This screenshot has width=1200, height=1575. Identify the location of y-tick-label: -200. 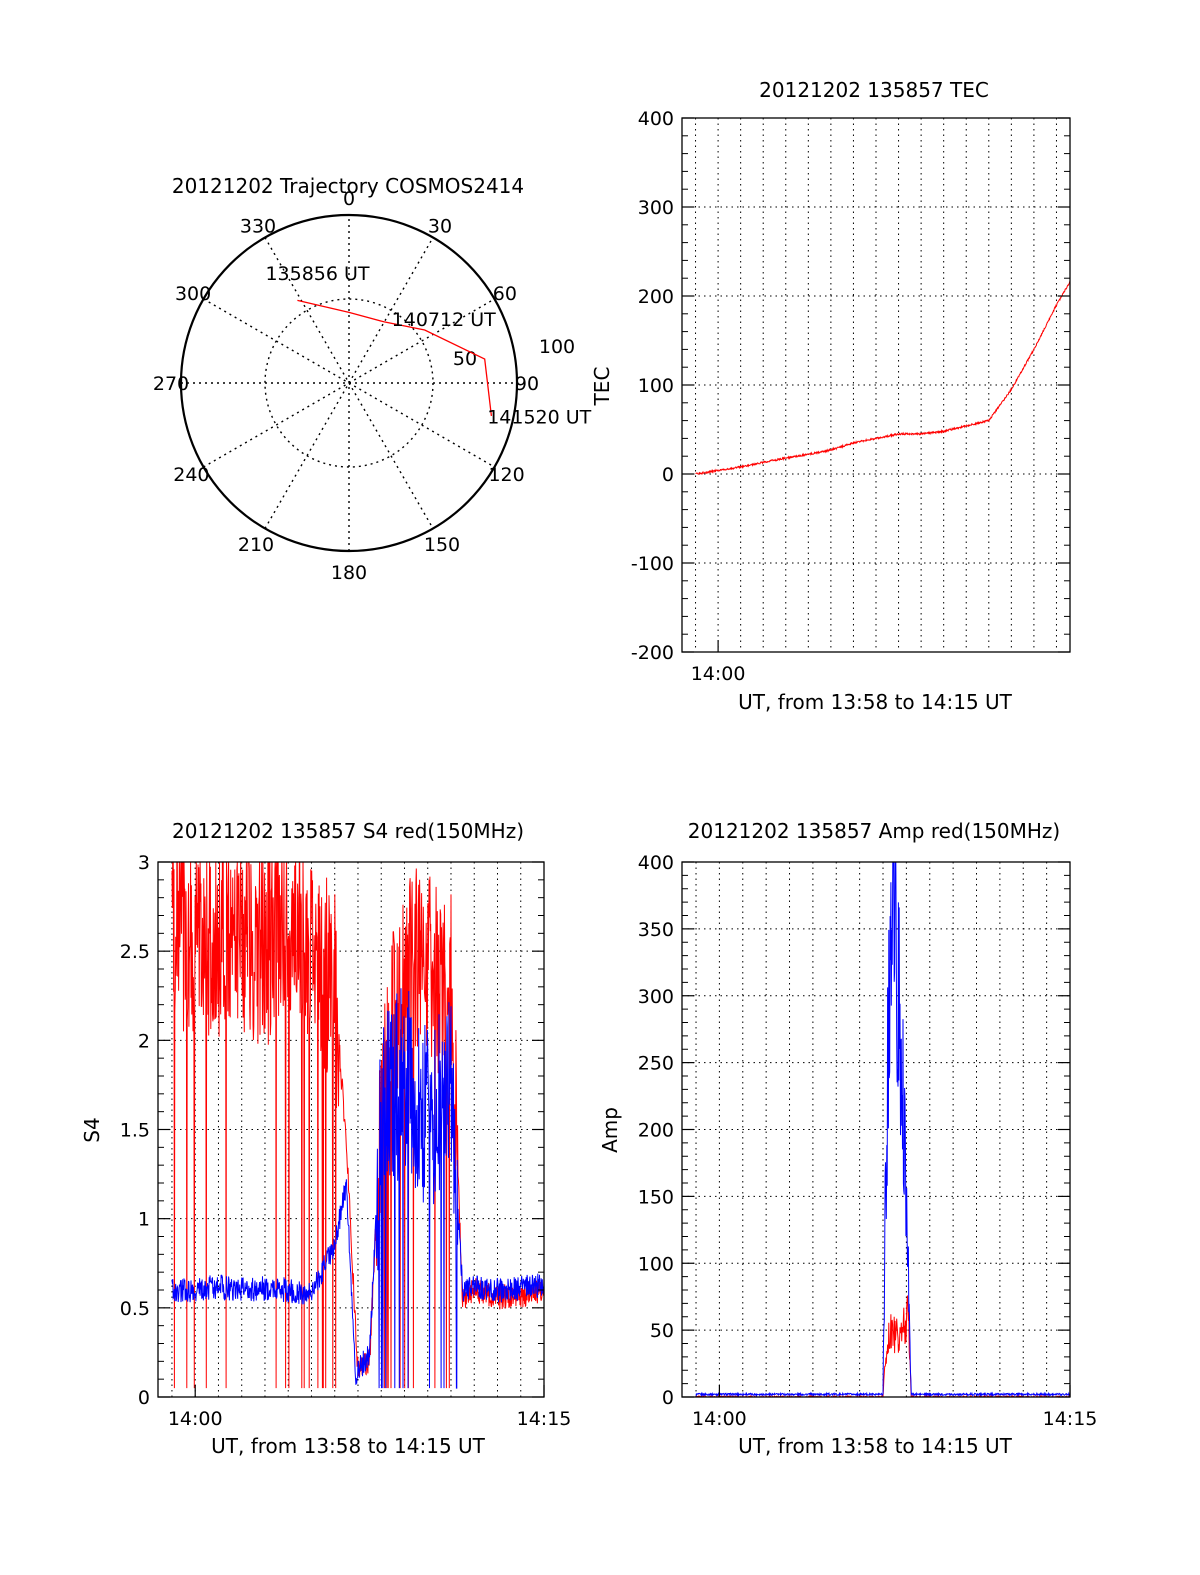
(652, 653).